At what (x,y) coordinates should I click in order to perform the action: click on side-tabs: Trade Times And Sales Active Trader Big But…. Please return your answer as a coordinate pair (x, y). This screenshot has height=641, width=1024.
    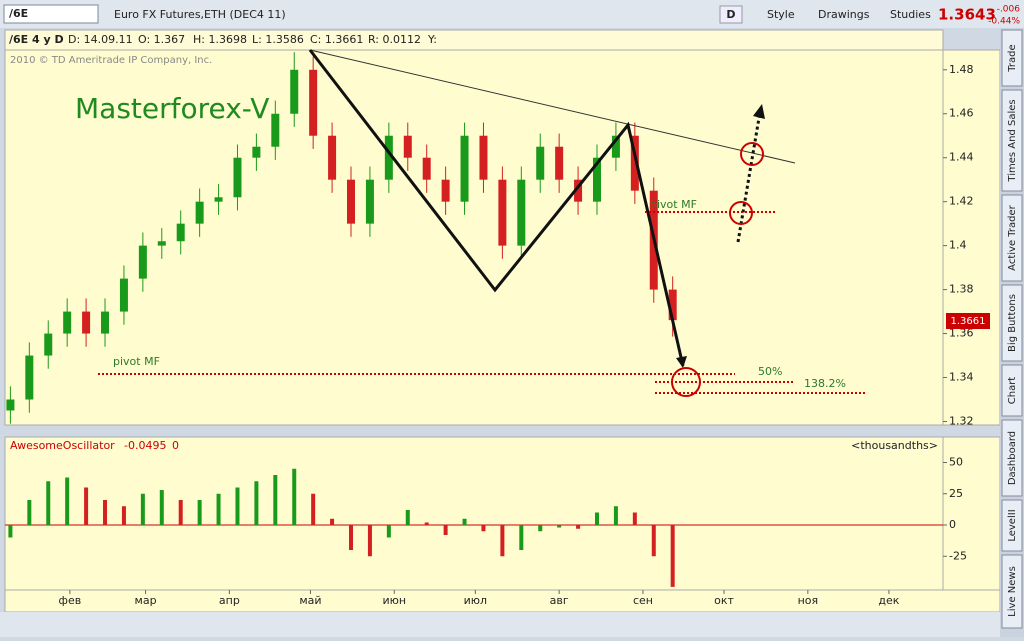
    Looking at the image, I should click on (1012, 329).